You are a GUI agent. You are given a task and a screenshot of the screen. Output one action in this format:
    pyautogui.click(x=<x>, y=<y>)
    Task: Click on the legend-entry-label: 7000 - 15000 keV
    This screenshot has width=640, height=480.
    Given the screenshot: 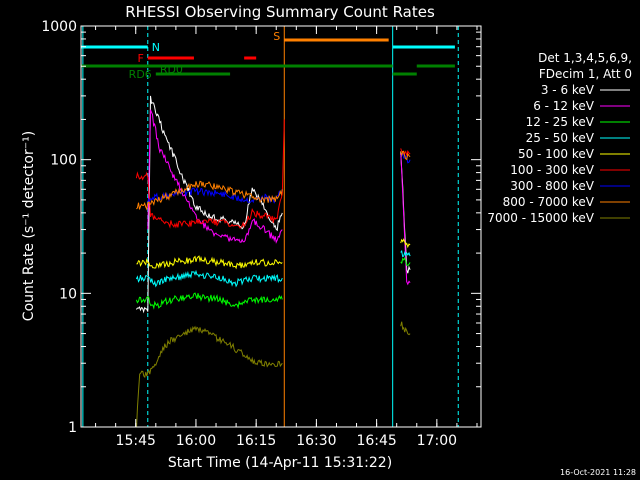 What is the action you would take?
    pyautogui.click(x=540, y=218)
    